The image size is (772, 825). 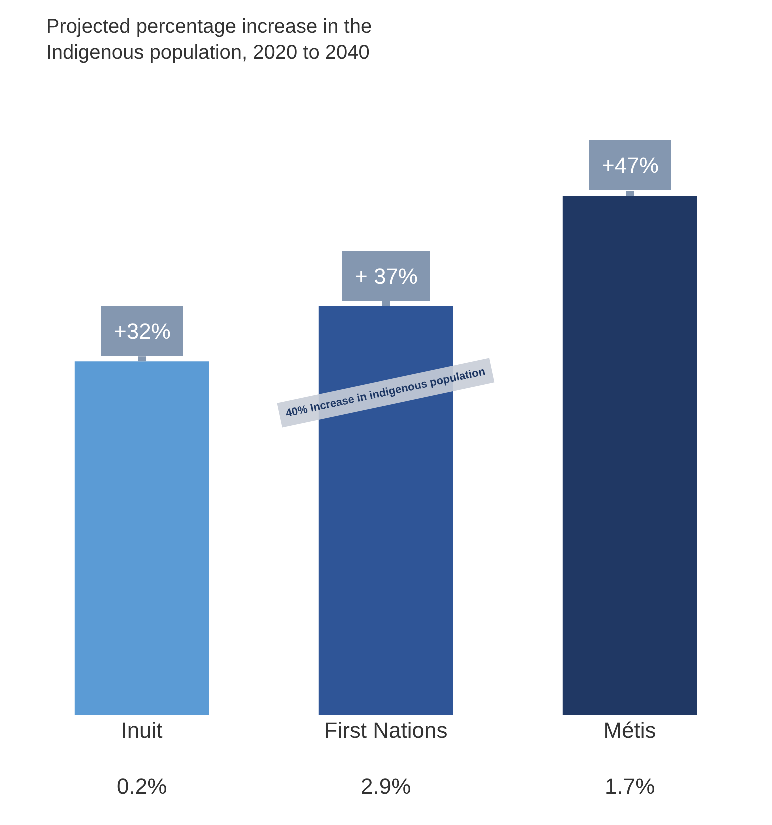 I want to click on x-tick-label: Métis, so click(x=630, y=730).